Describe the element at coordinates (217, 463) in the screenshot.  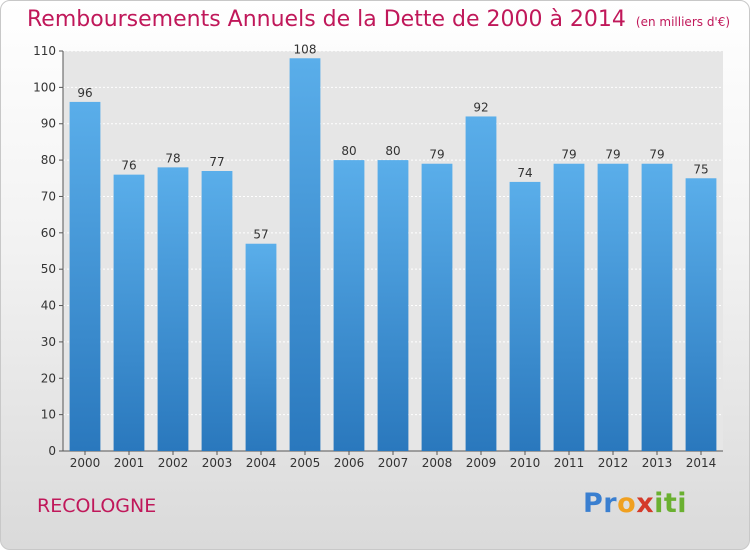
I see `x-tick-label: 2003` at that location.